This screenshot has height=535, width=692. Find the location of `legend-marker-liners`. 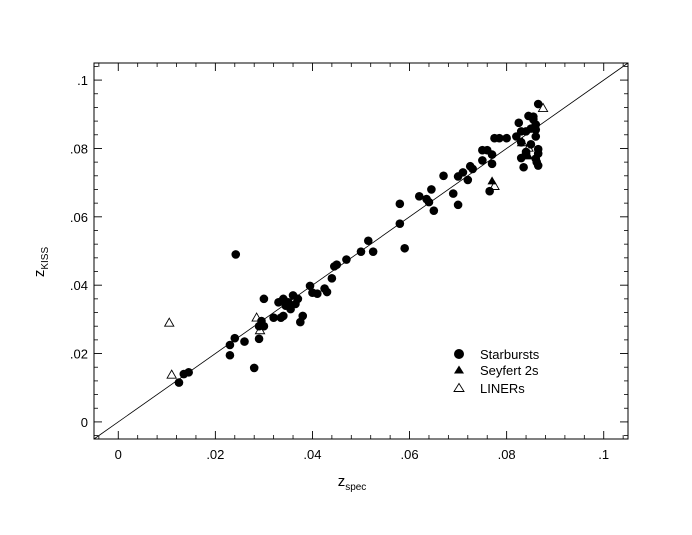

legend-marker-liners is located at coordinates (459, 387).